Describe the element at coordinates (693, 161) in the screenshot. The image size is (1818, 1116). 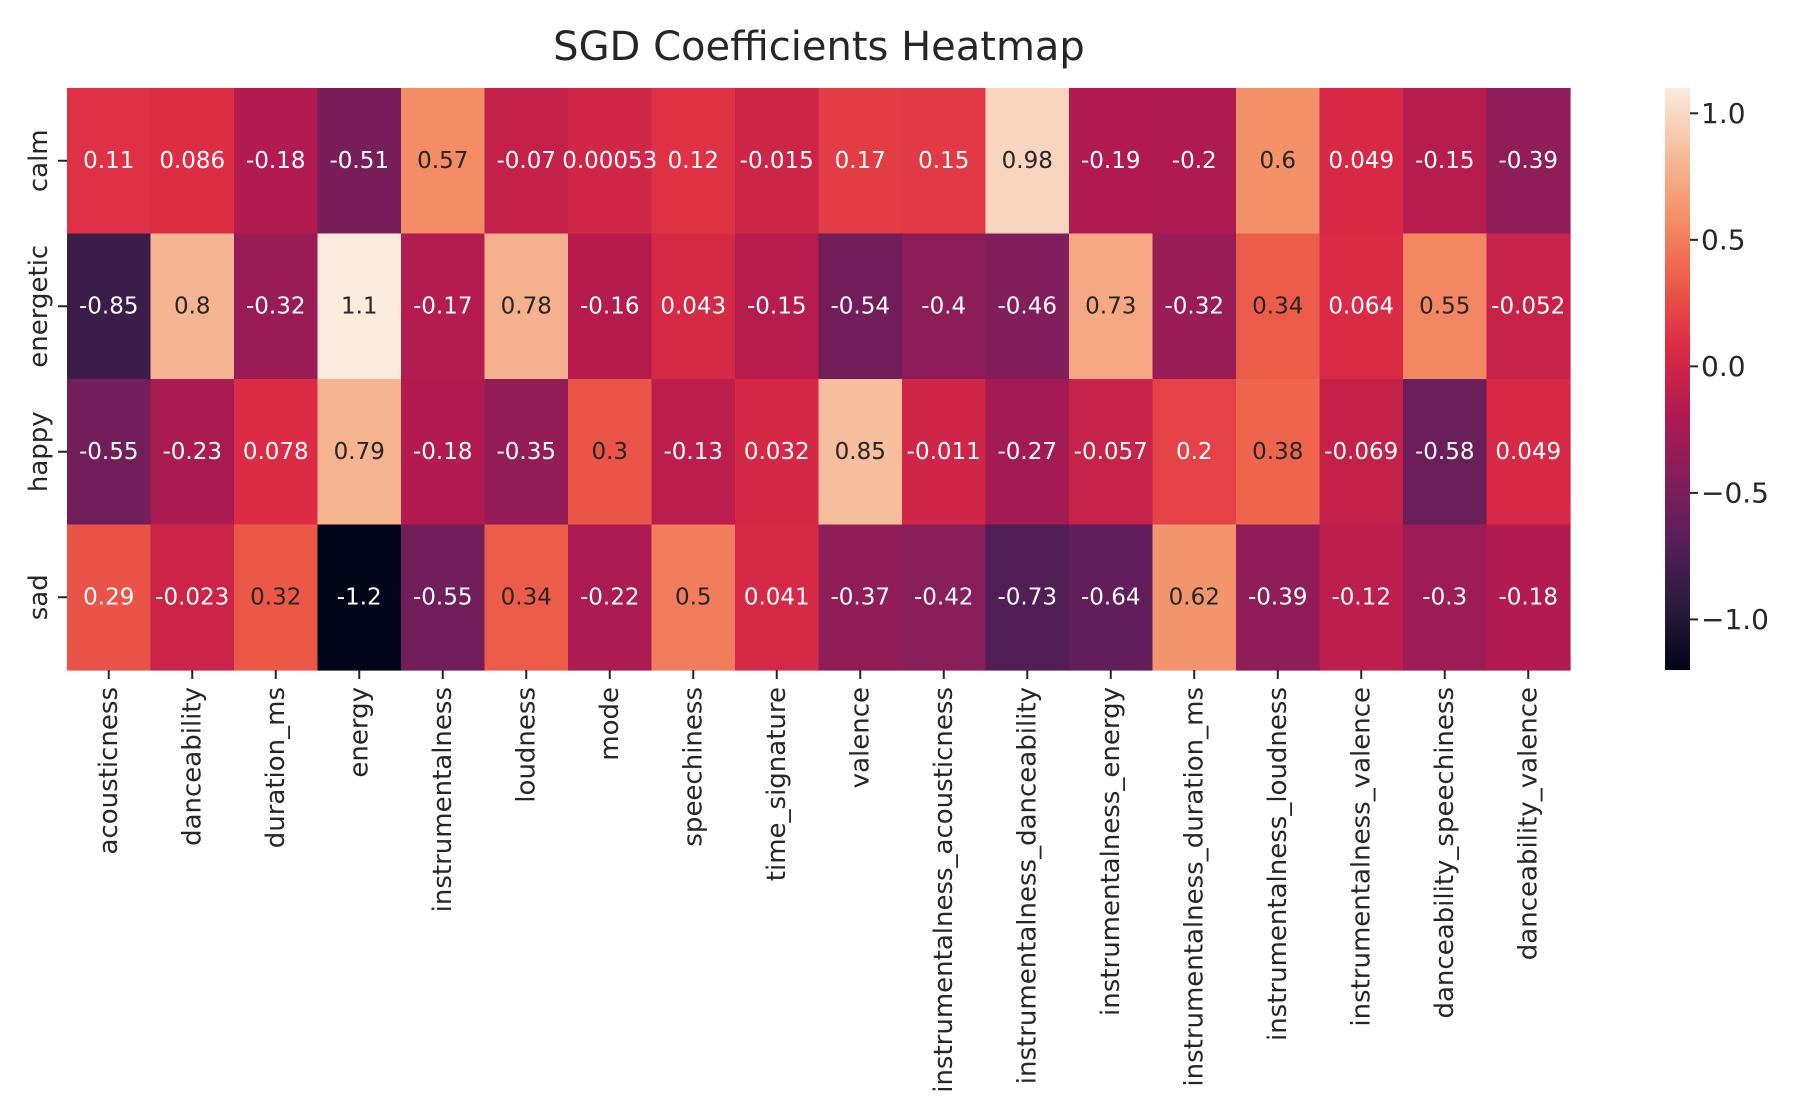
I see `cell-label-calm-speechiness: 0.12` at that location.